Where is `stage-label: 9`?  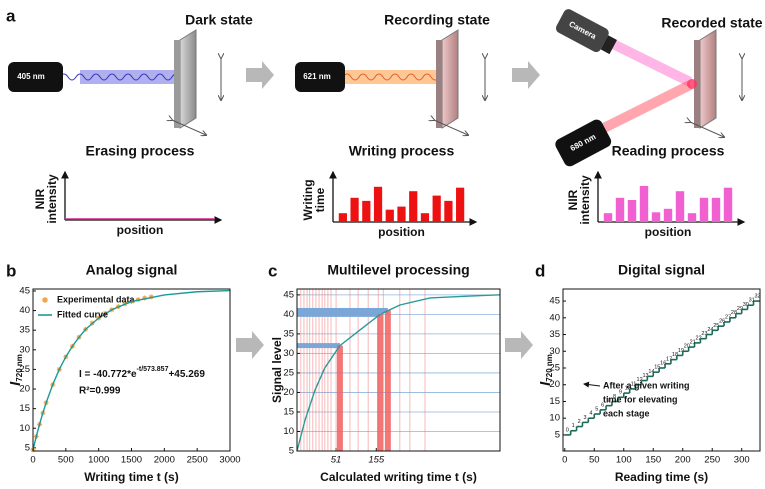 stage-label: 9 is located at coordinates (620, 393).